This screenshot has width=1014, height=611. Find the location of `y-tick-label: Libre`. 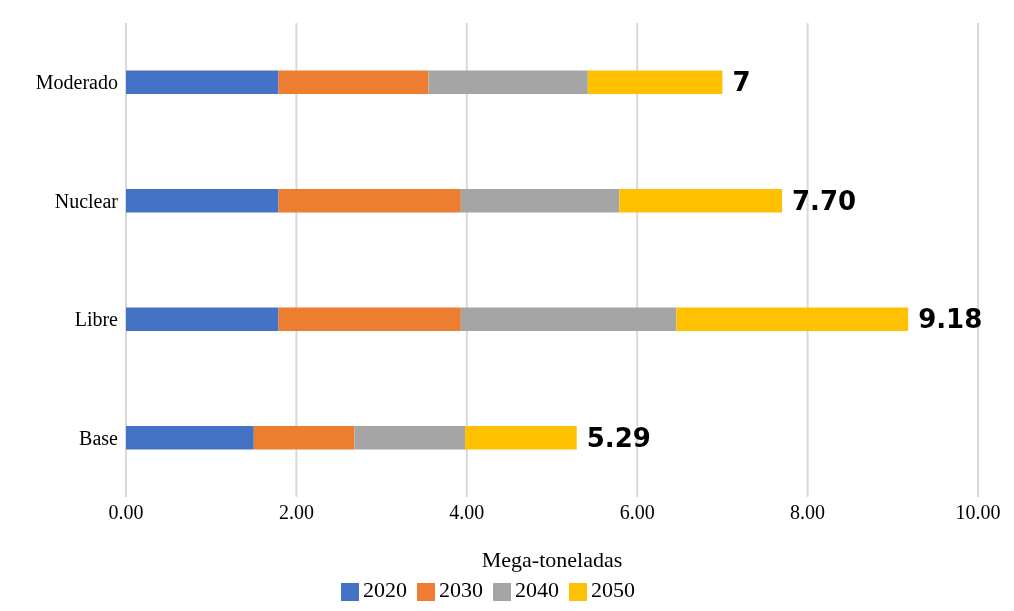

y-tick-label: Libre is located at coordinates (96, 319).